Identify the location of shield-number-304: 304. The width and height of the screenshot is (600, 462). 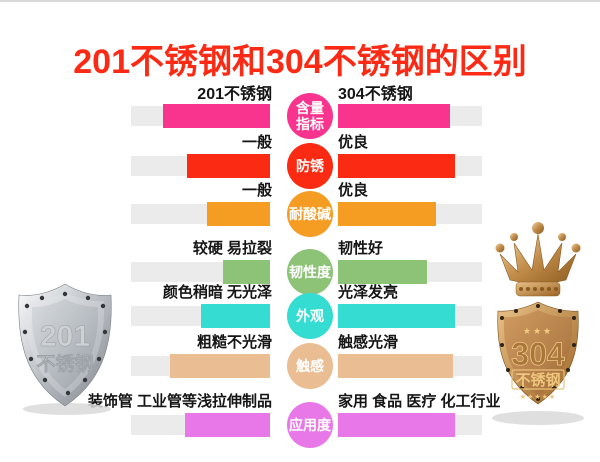
(538, 354).